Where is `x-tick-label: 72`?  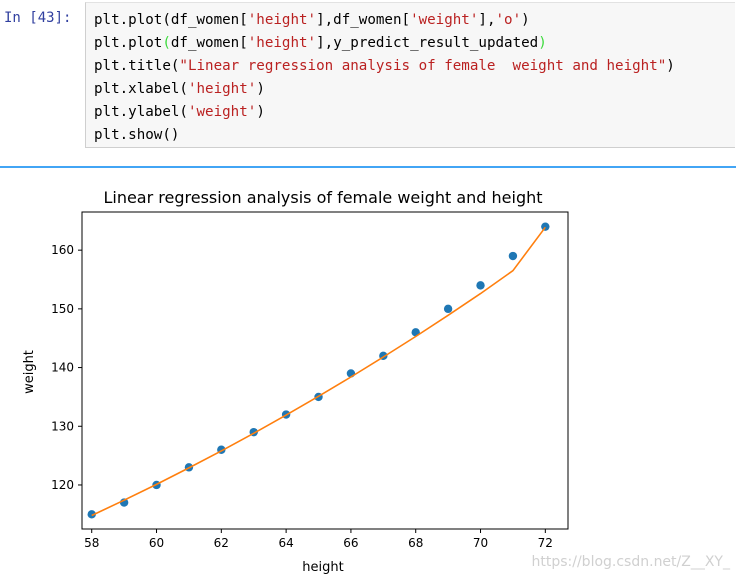
x-tick-label: 72 is located at coordinates (545, 543).